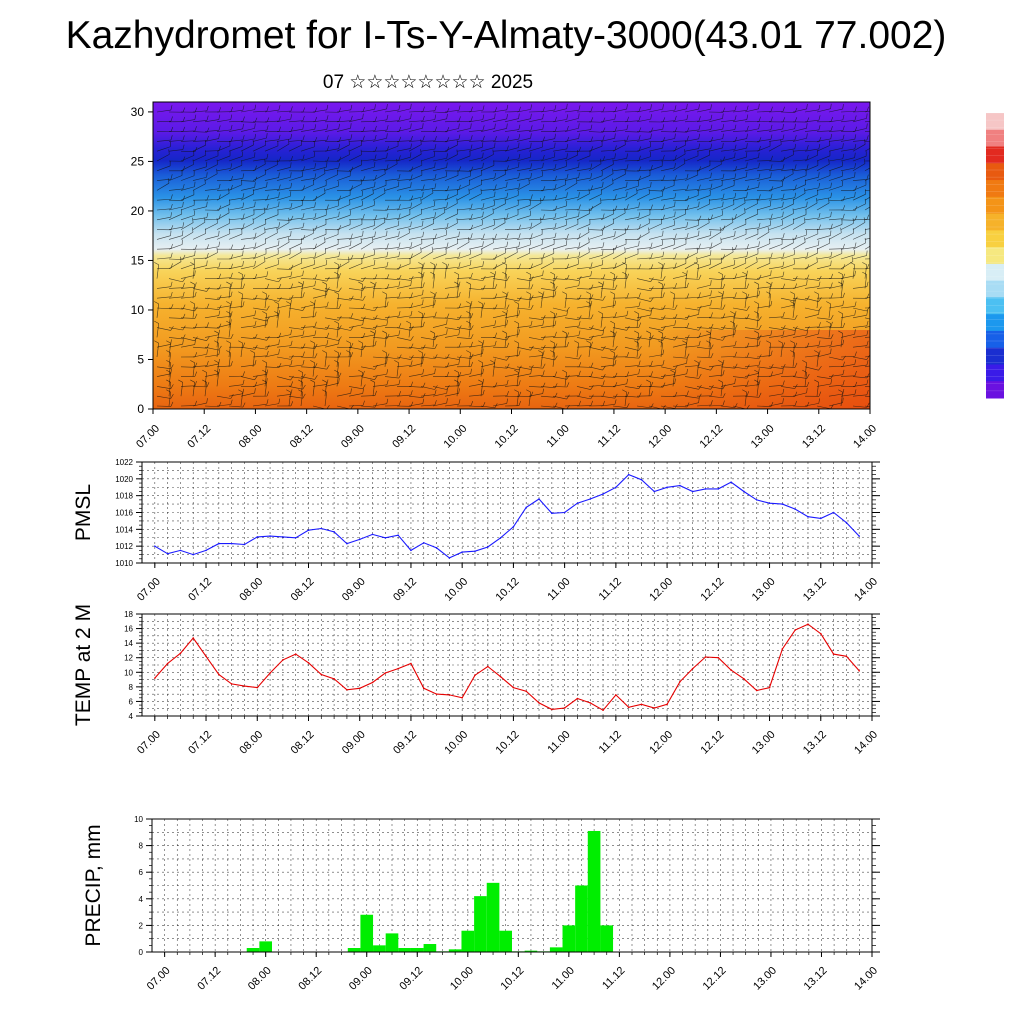 This screenshot has height=1024, width=1024. What do you see at coordinates (995, 289) in the screenshot?
I see `colorbar-swatch` at bounding box center [995, 289].